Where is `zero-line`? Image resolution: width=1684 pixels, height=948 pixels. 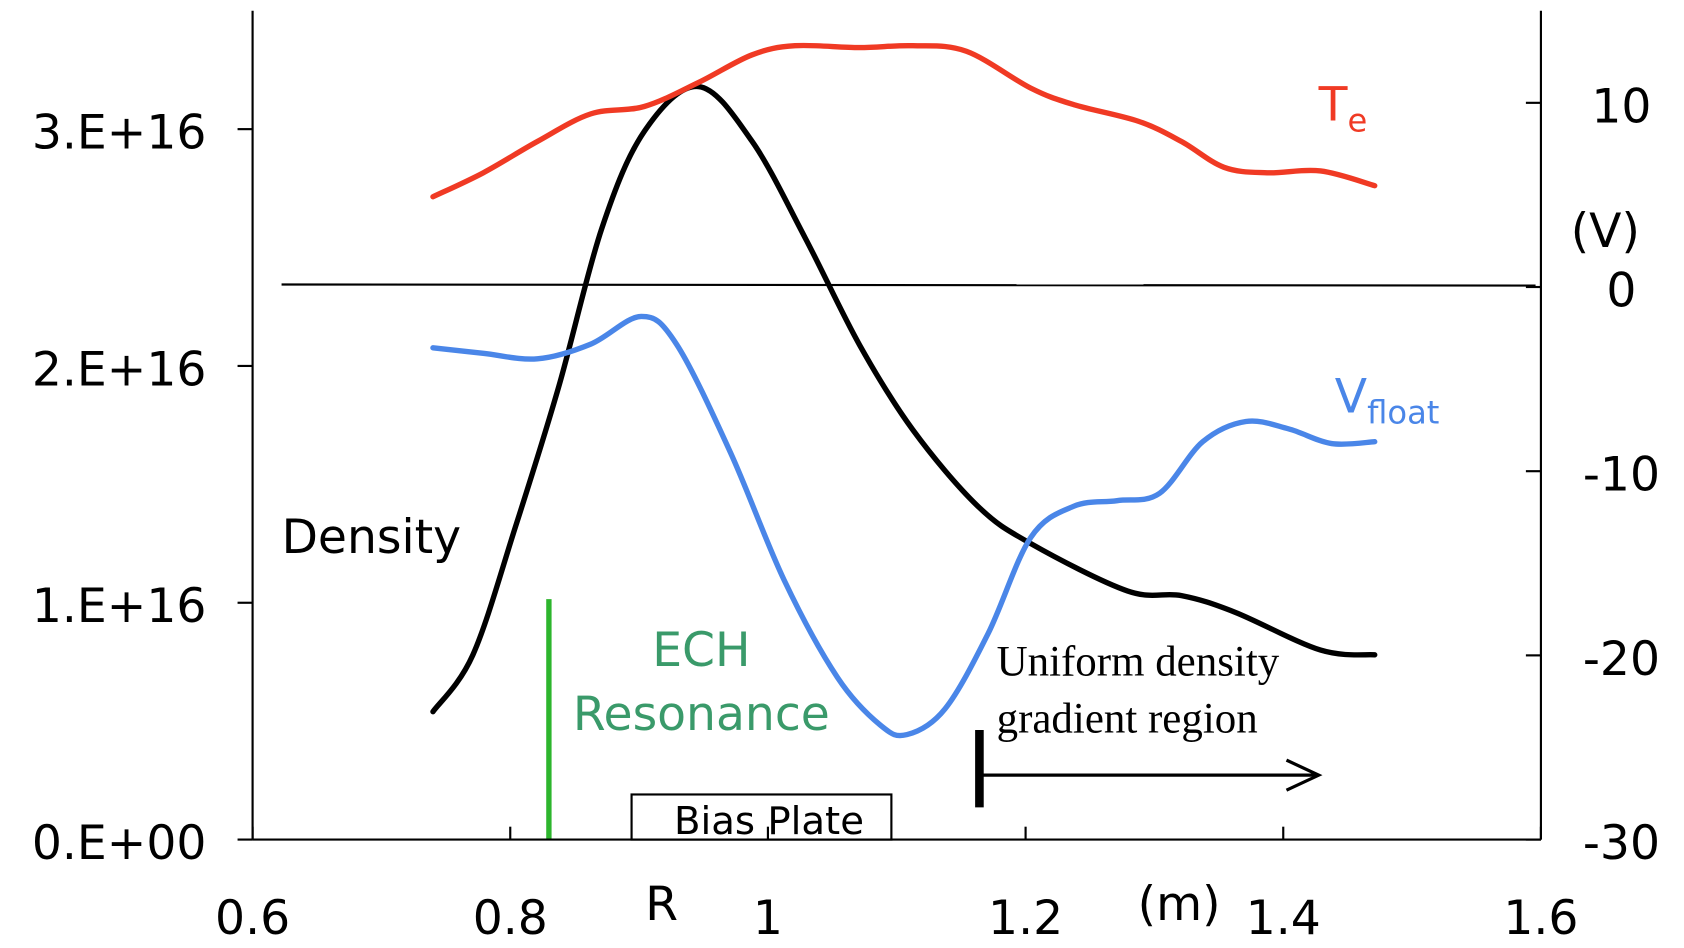 zero-line is located at coordinates (908, 285).